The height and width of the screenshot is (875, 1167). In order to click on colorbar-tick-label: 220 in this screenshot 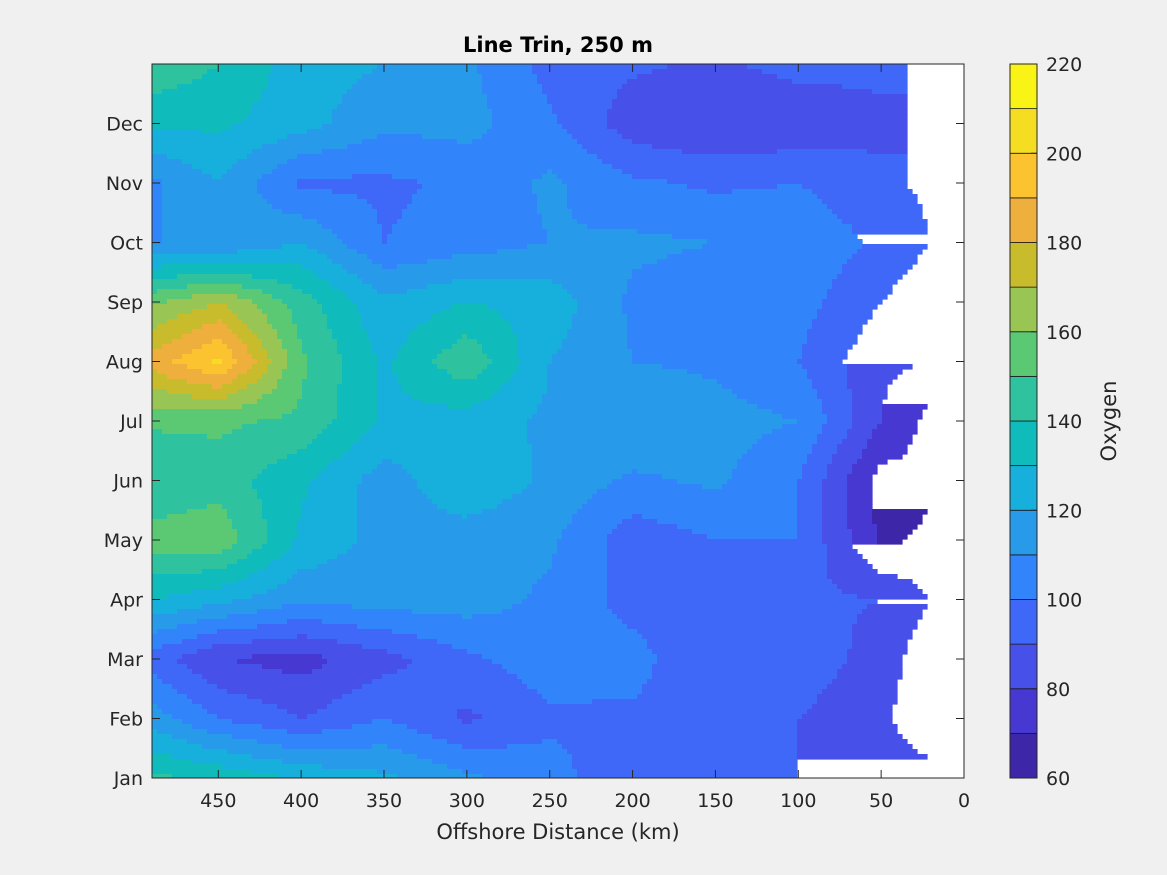, I will do `click(1064, 65)`.